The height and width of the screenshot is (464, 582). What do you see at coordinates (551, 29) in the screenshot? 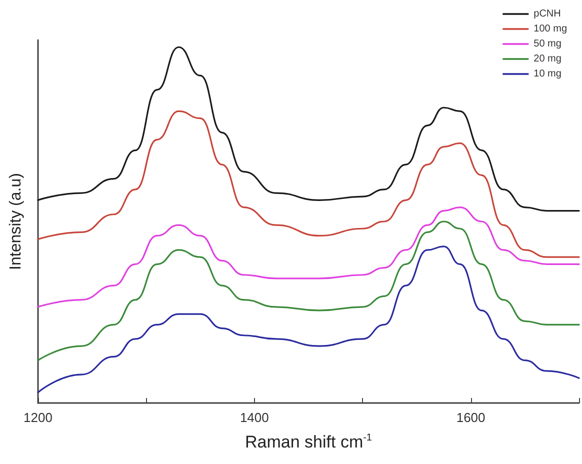
I see `legend-label: 100 mg` at bounding box center [551, 29].